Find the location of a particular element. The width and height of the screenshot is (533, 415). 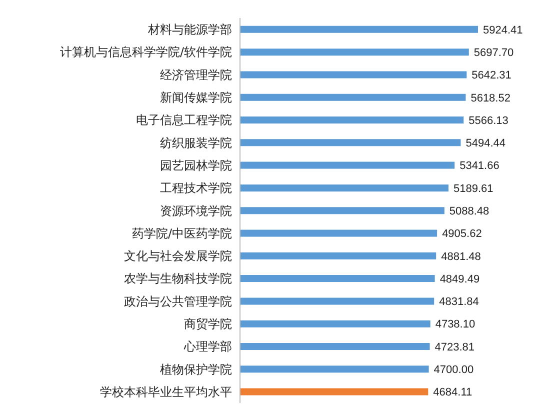

data-label: 4723.81 is located at coordinates (454, 347).